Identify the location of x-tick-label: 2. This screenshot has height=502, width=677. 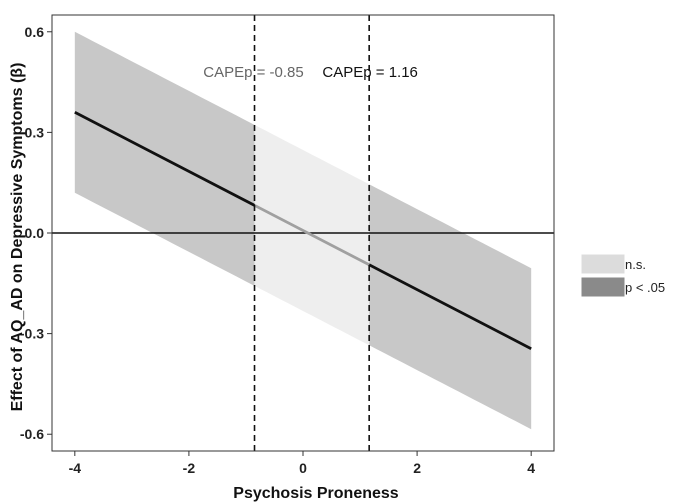
(417, 468).